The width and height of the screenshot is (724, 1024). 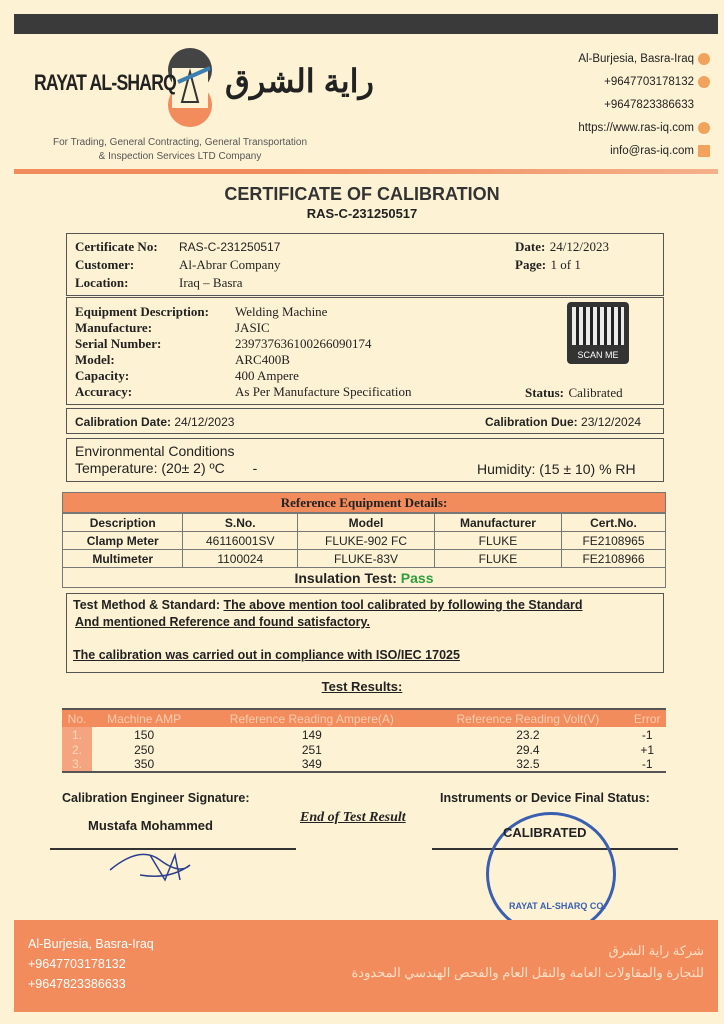 What do you see at coordinates (417, 577) in the screenshot?
I see `insulation-status: Pass` at bounding box center [417, 577].